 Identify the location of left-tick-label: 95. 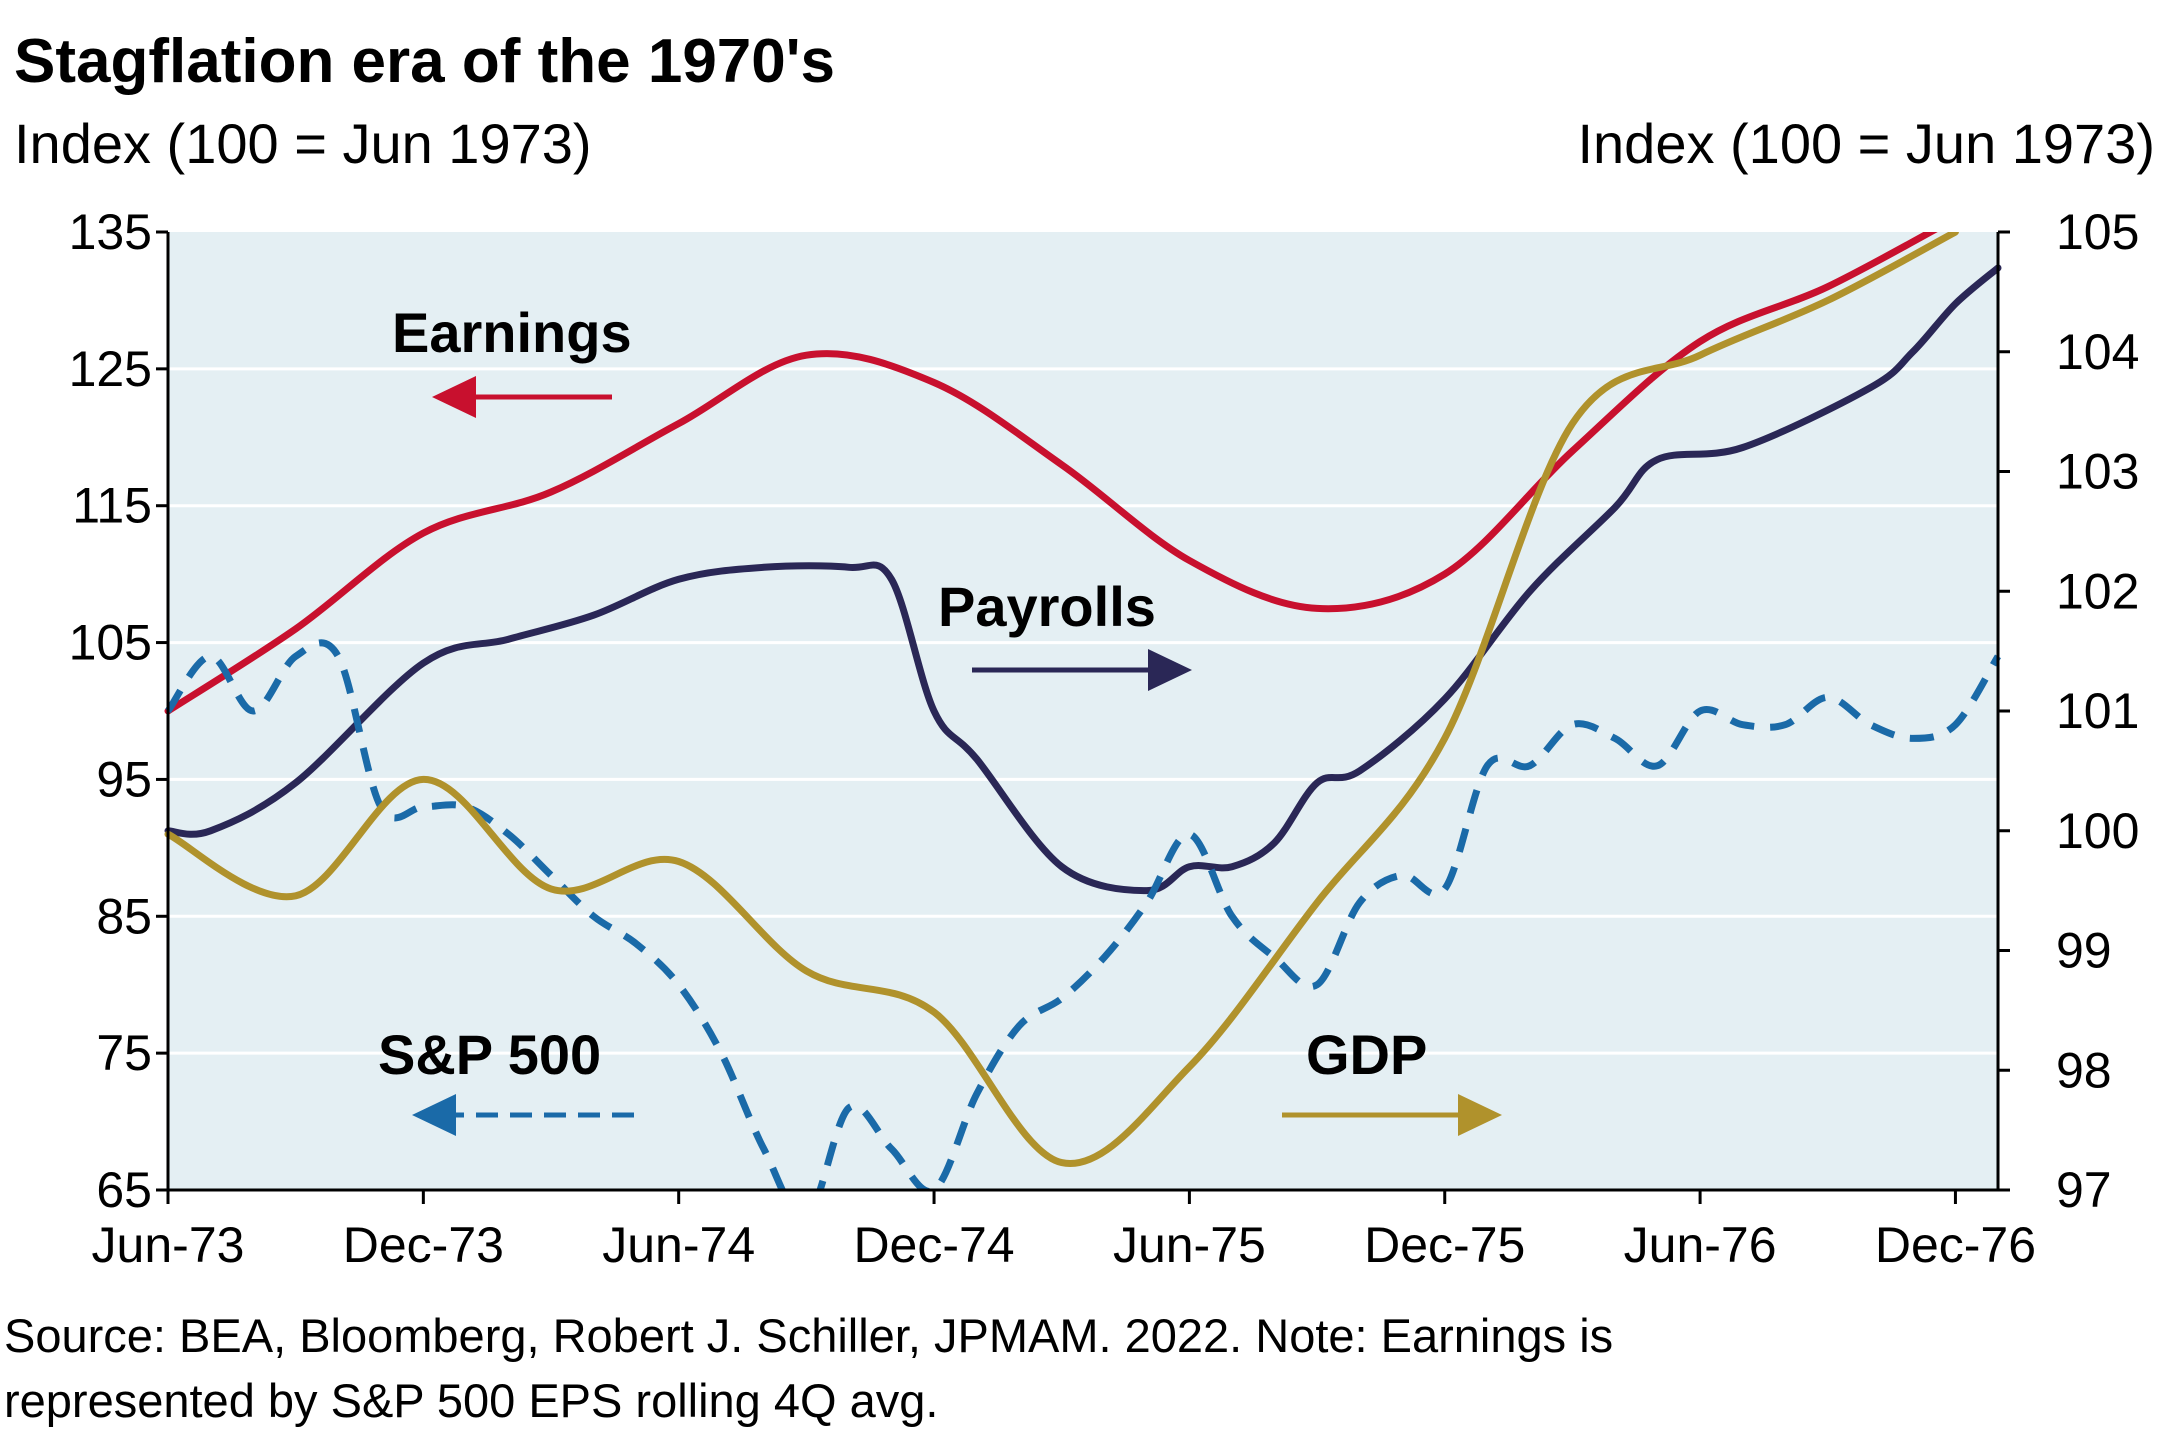
(124, 779).